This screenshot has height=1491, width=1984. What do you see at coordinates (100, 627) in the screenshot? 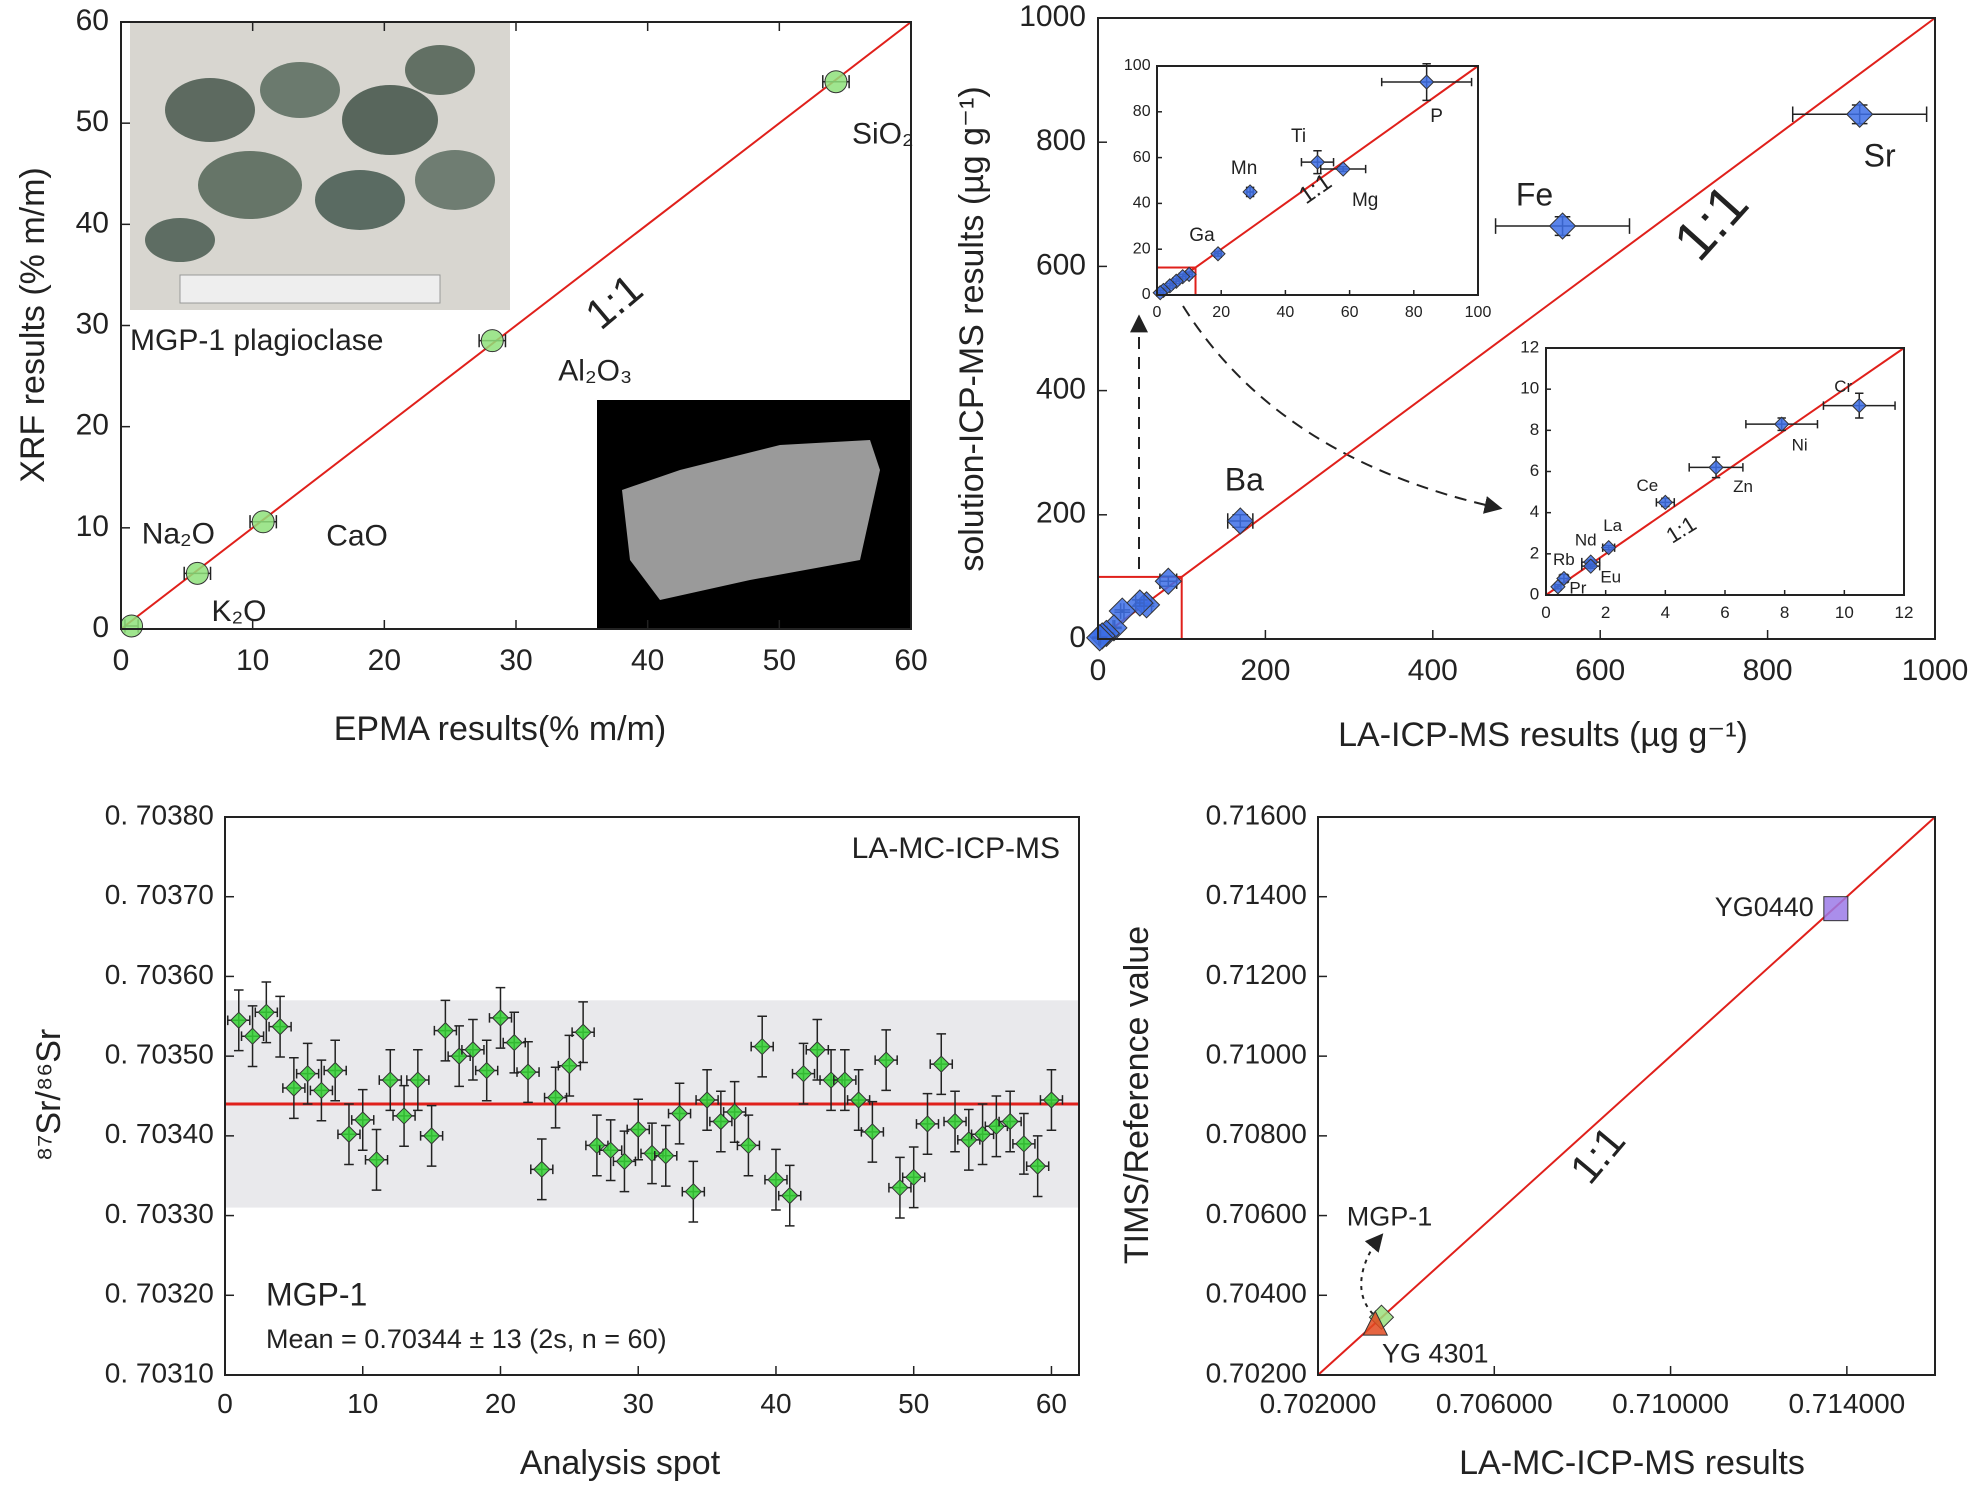
I see `y-tick-label: 0` at bounding box center [100, 627].